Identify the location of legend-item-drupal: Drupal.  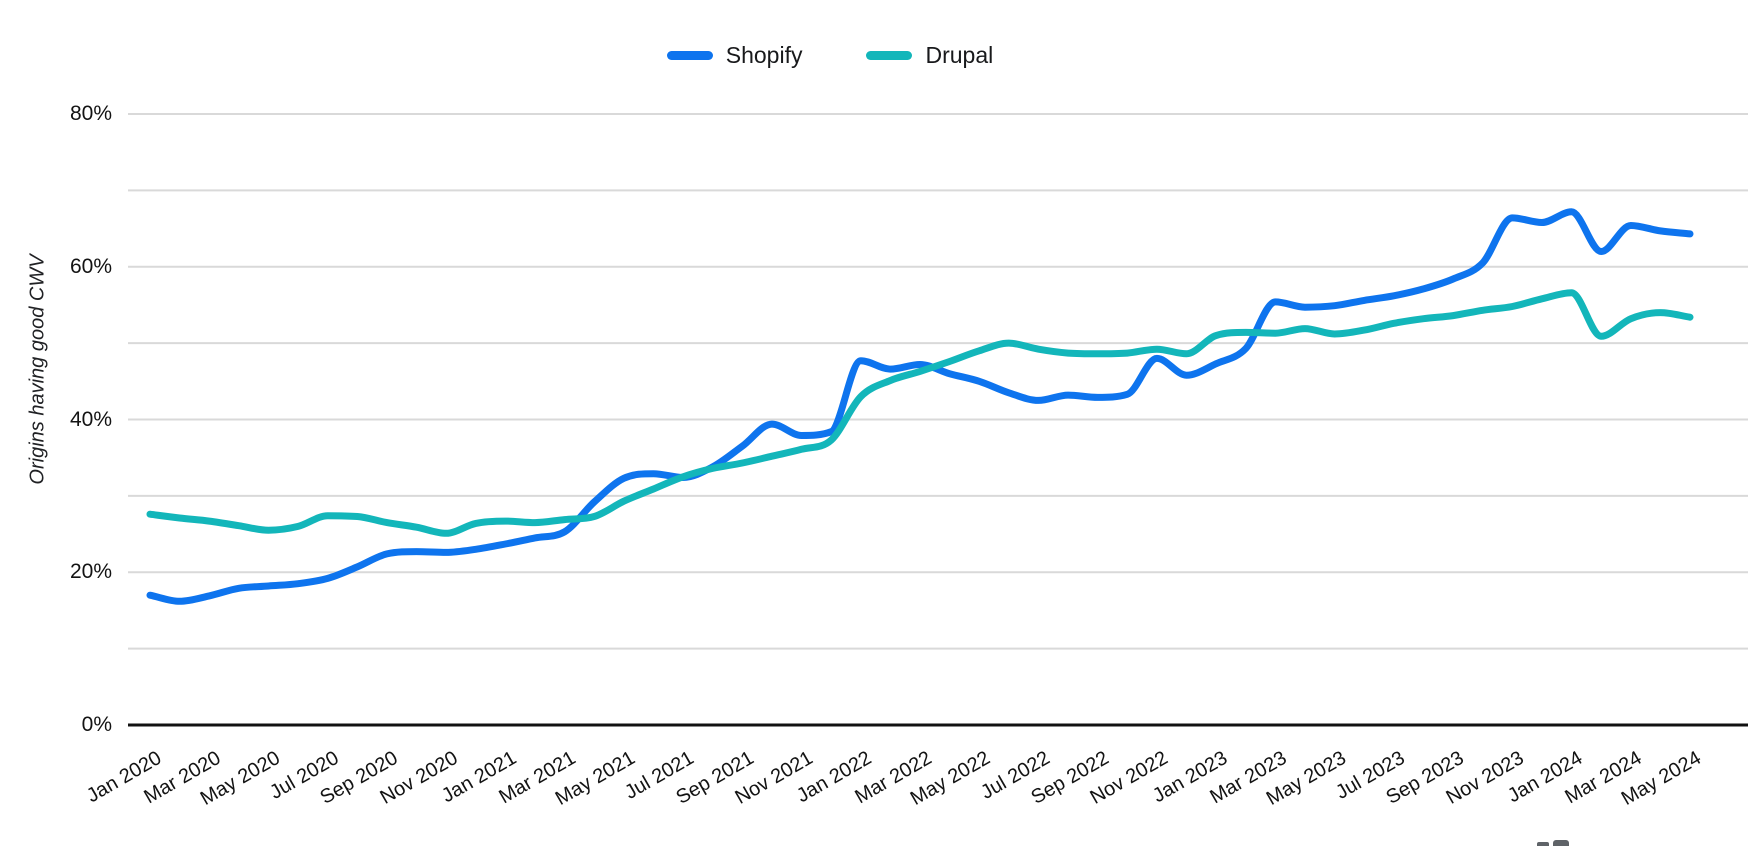
(929, 55).